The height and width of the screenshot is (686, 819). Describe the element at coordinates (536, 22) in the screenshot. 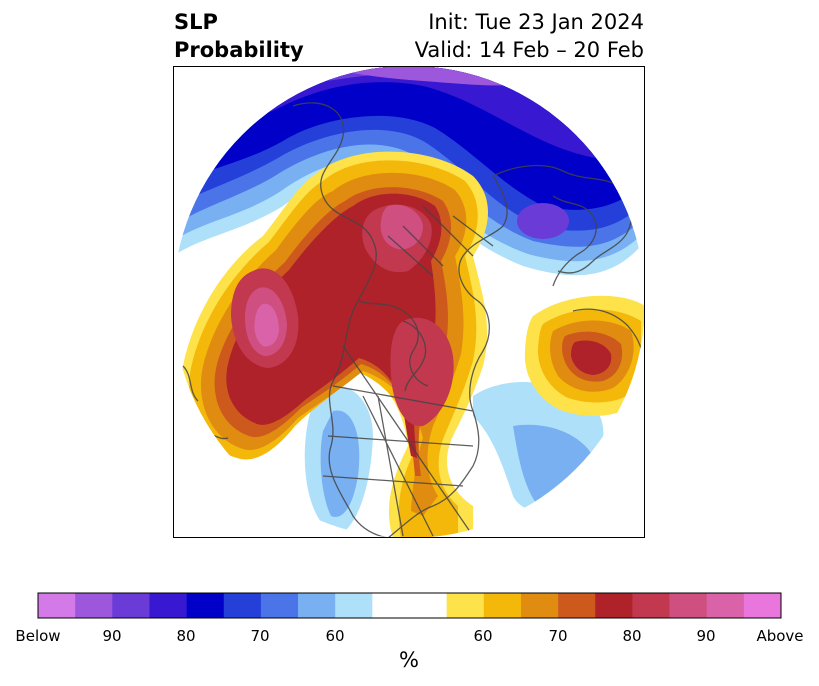

I see `init-date: Init: Tue 23 Jan 2024` at that location.